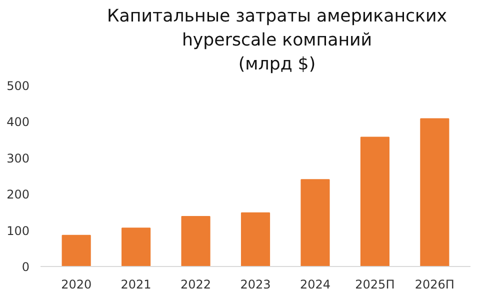 This screenshot has width=498, height=304. I want to click on x-tick-label: 2026П, so click(434, 285).